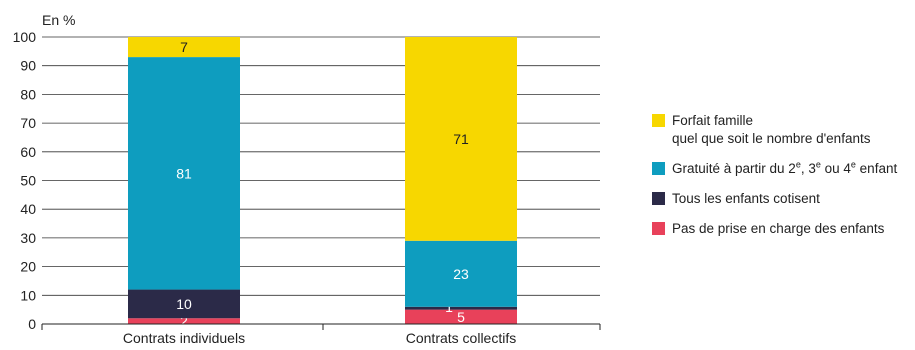 The width and height of the screenshot is (915, 350). I want to click on legend-label-pas-de-prise: Pas de prise en charge des enfants, so click(778, 228).